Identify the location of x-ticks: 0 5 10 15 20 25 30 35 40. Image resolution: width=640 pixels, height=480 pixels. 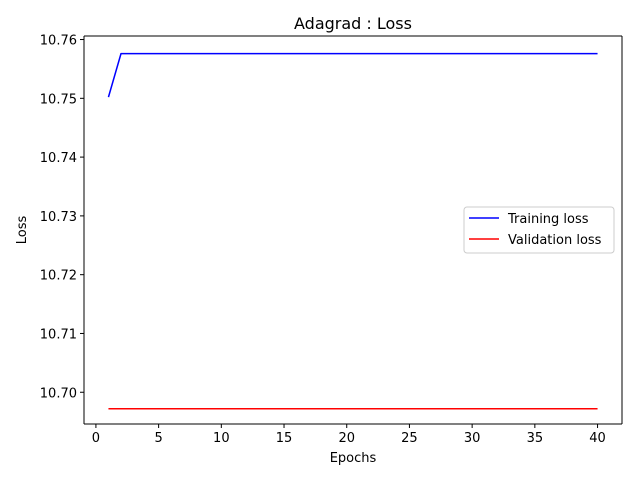
(349, 435).